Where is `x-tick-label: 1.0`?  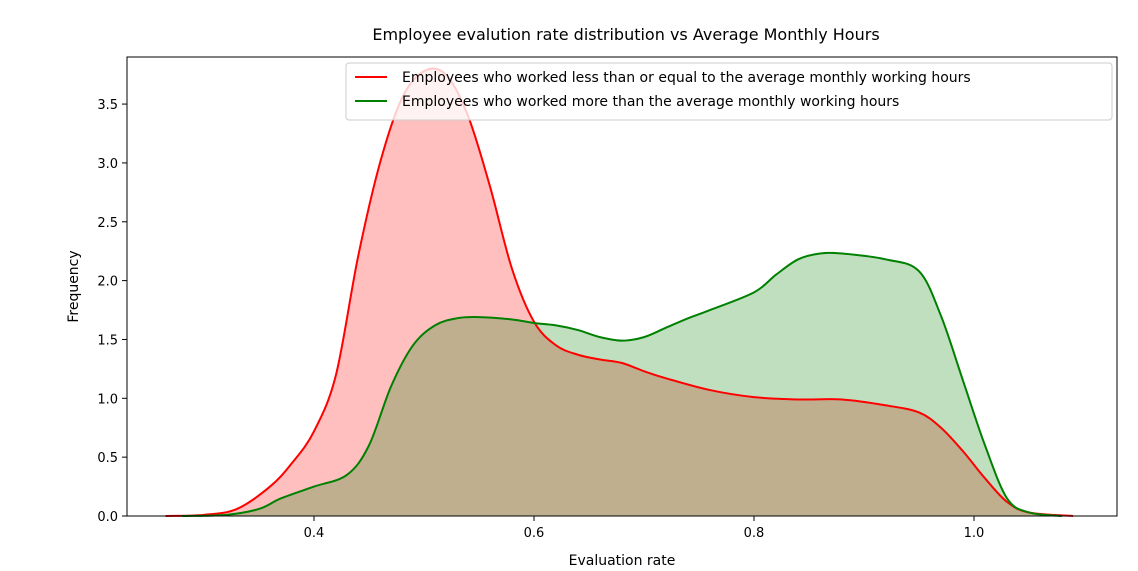
x-tick-label: 1.0 is located at coordinates (974, 533).